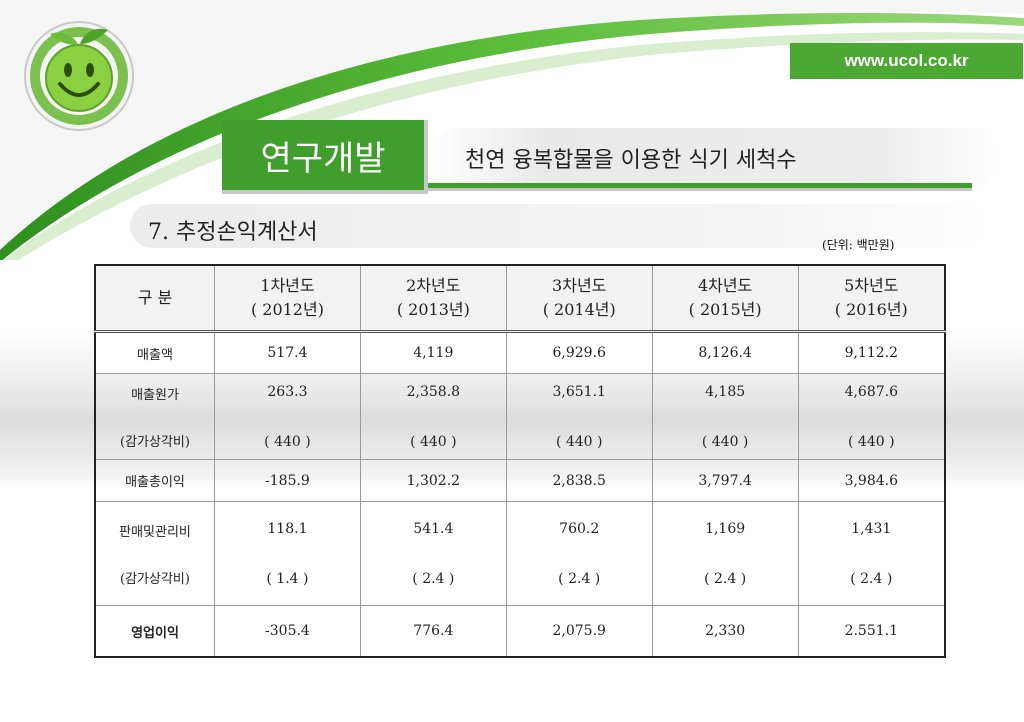 Image resolution: width=1024 pixels, height=722 pixels. I want to click on row-label: 매출원가 (감가상각비), so click(154, 416).